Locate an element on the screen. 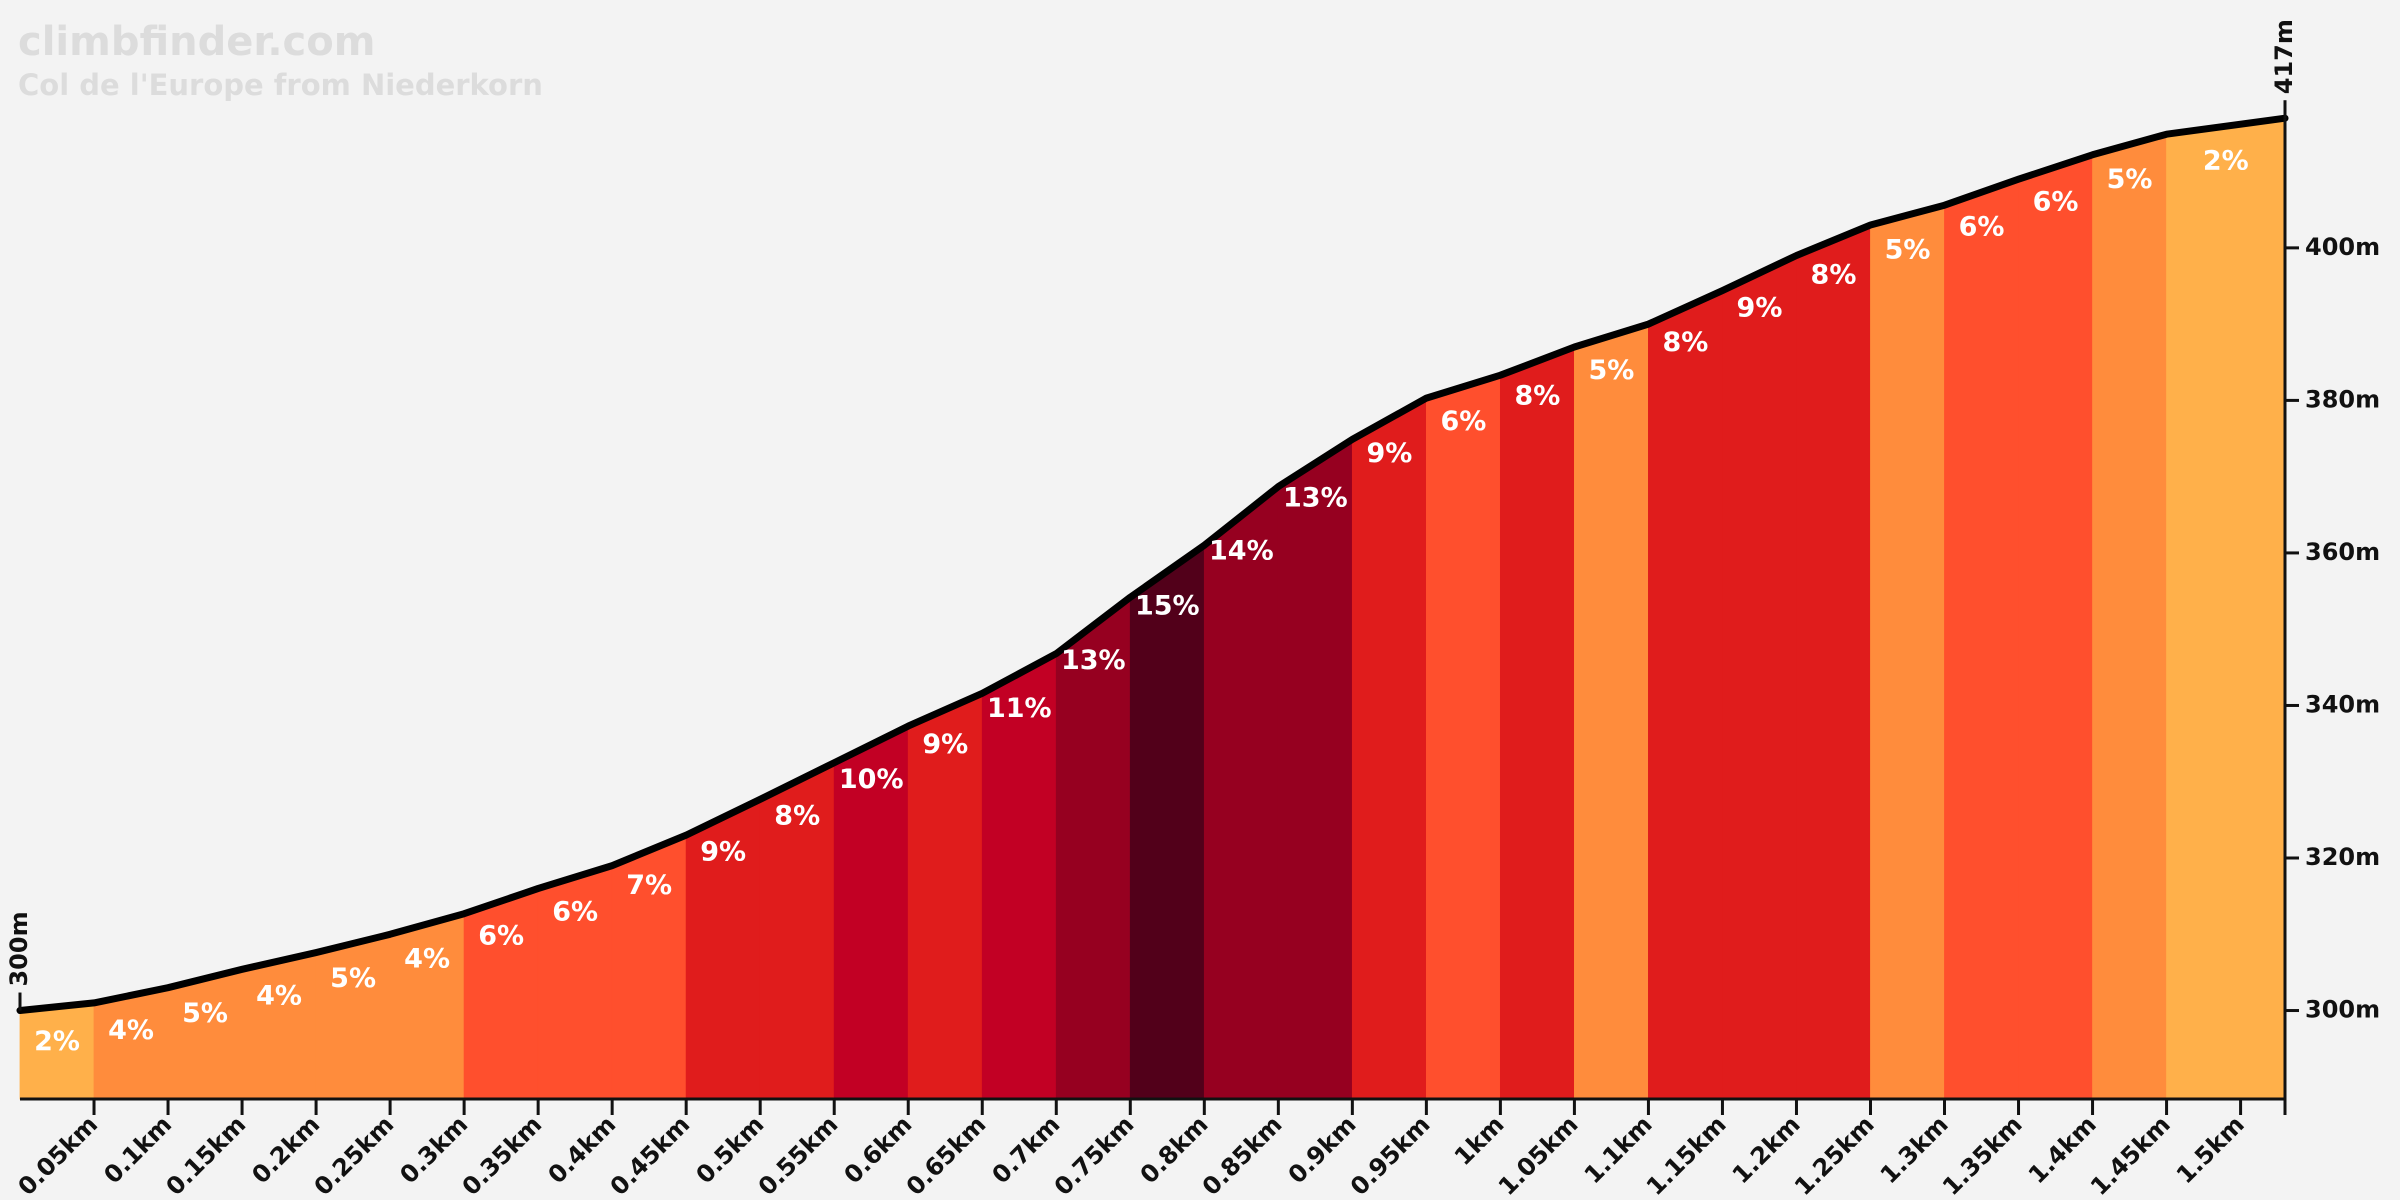  x-tick-label: 0.55km is located at coordinates (798, 1155).